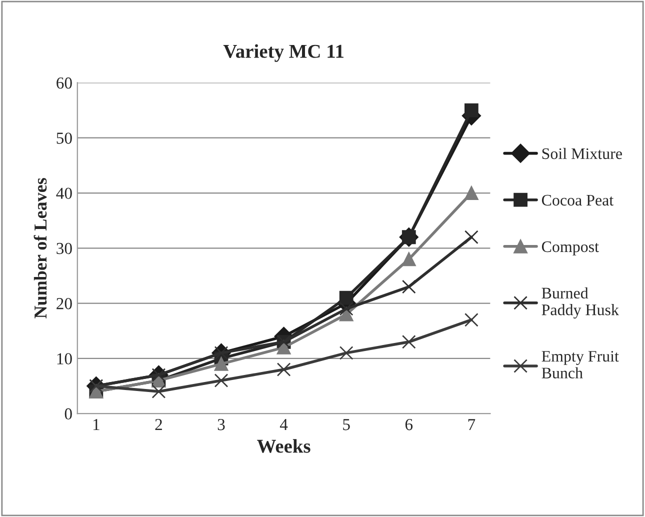 The width and height of the screenshot is (645, 517). Describe the element at coordinates (284, 424) in the screenshot. I see `x-tick-label: 4` at that location.